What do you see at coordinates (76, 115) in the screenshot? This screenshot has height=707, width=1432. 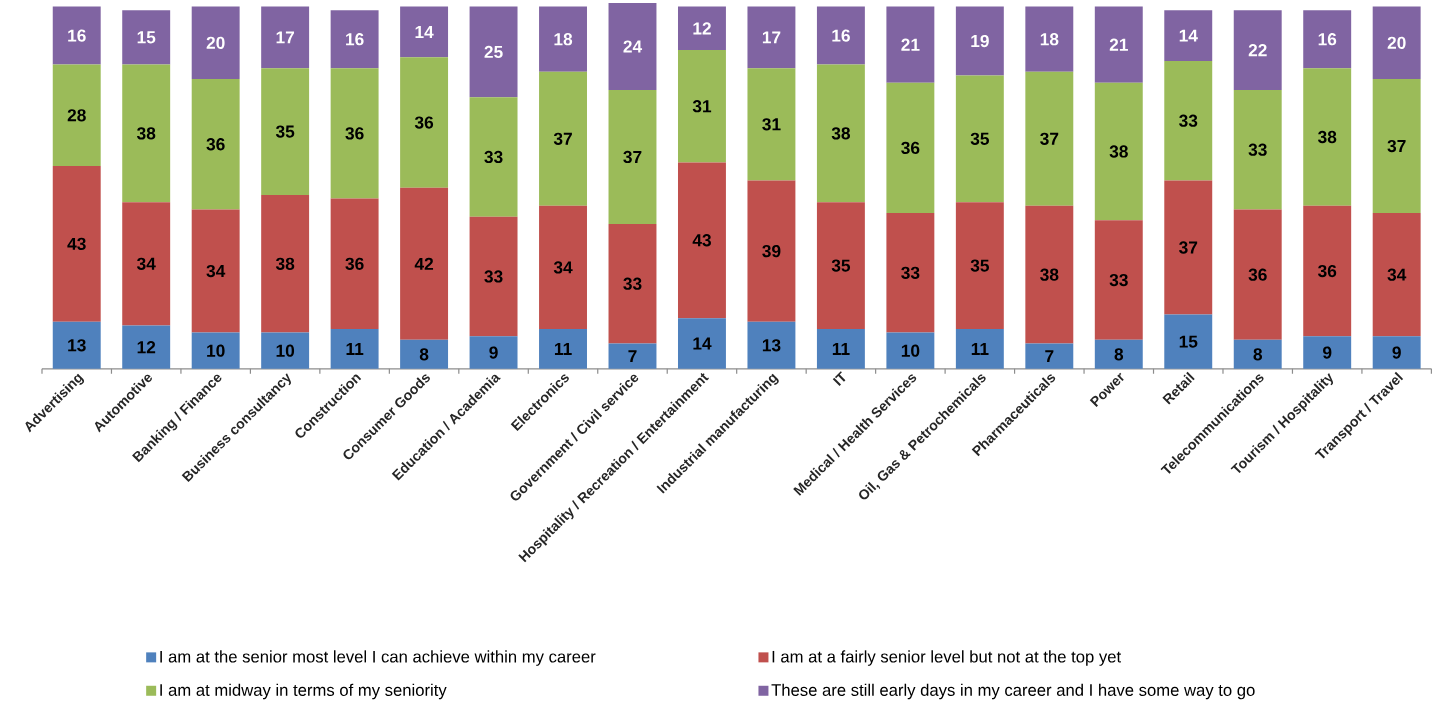 I see `data-label: 28` at bounding box center [76, 115].